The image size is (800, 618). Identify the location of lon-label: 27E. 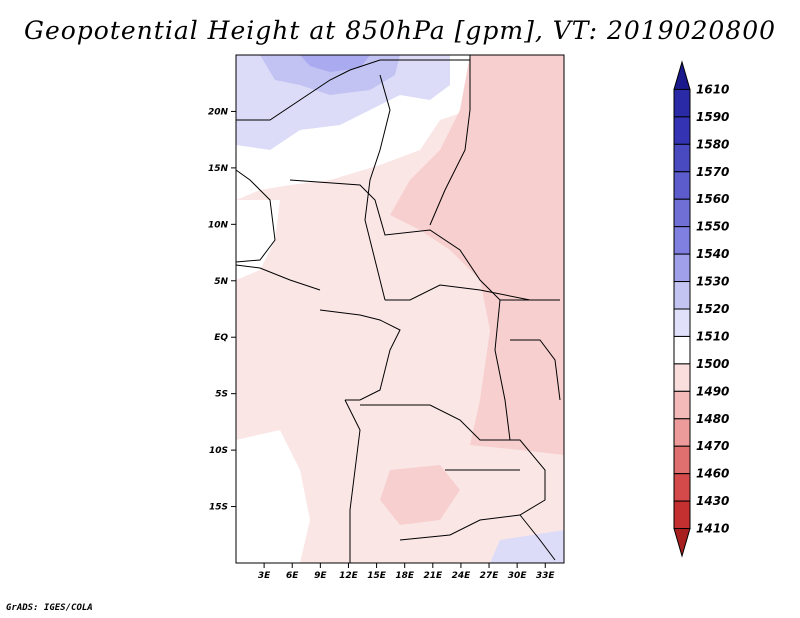
(490, 576).